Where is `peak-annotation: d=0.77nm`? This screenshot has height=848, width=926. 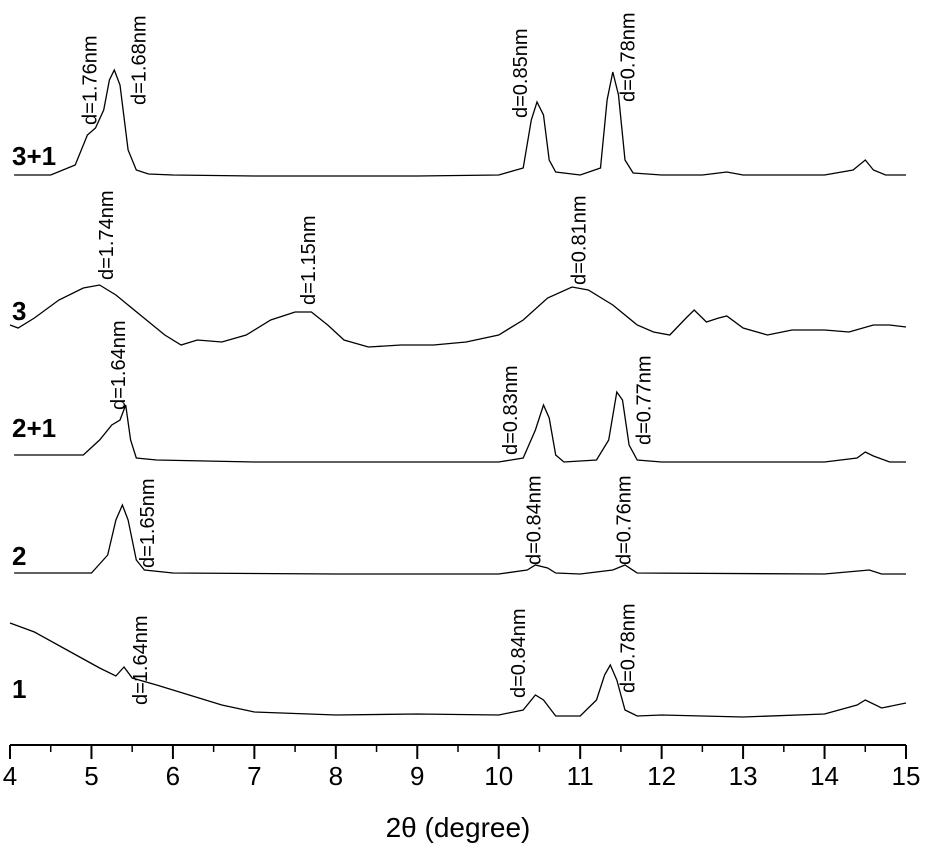 peak-annotation: d=0.77nm is located at coordinates (645, 400).